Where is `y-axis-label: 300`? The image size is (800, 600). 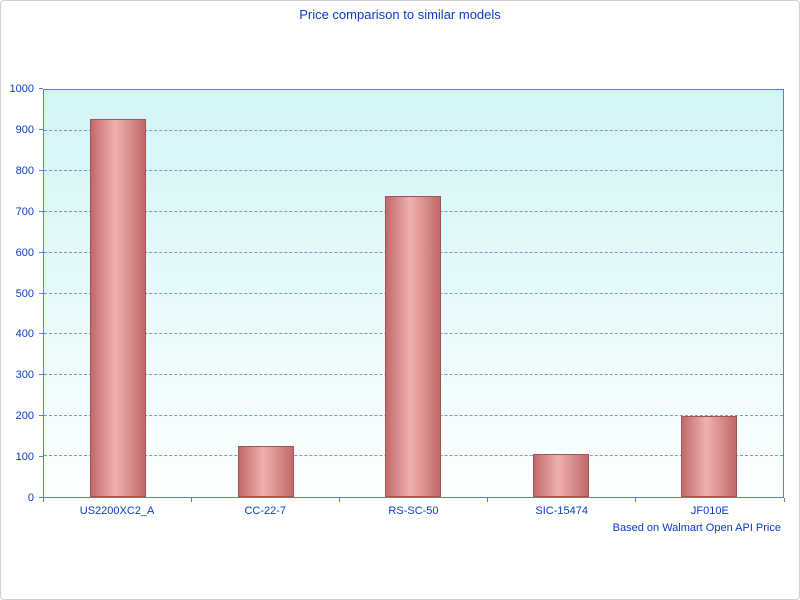 y-axis-label: 300 is located at coordinates (24, 375).